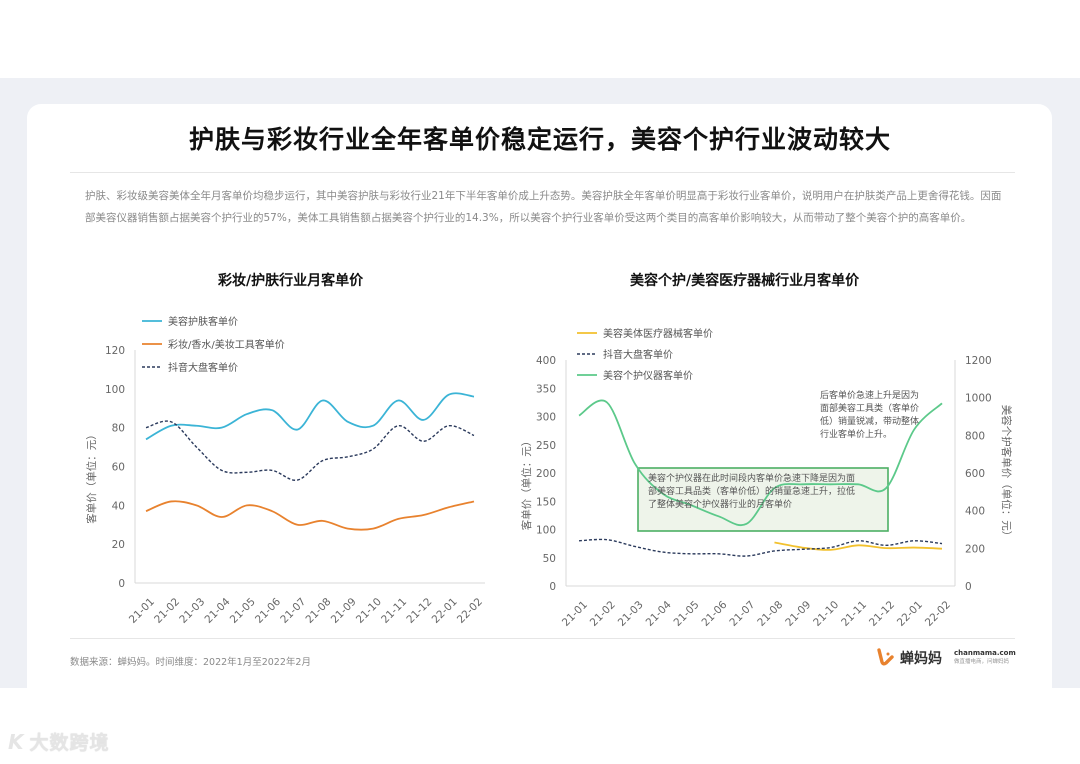 The height and width of the screenshot is (764, 1080). What do you see at coordinates (745, 281) in the screenshot?
I see `right-chart-title: 美容个护/美容医疗器械行业月客单价` at bounding box center [745, 281].